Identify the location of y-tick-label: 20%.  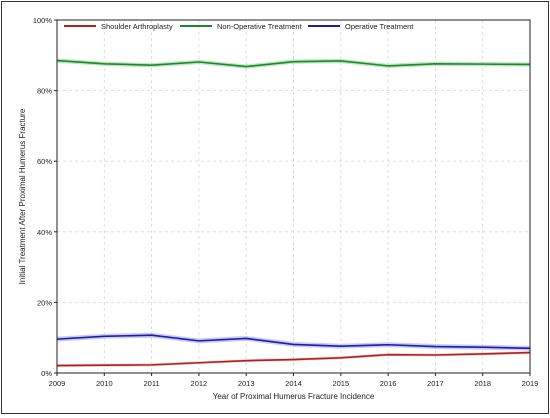
(44, 302).